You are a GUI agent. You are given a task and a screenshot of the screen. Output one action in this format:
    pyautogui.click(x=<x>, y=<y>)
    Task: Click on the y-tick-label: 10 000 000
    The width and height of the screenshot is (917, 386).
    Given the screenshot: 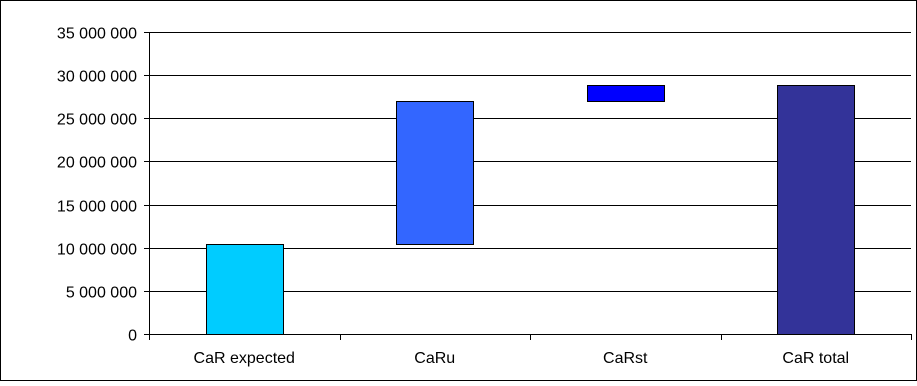 What is the action you would take?
    pyautogui.click(x=97, y=250)
    